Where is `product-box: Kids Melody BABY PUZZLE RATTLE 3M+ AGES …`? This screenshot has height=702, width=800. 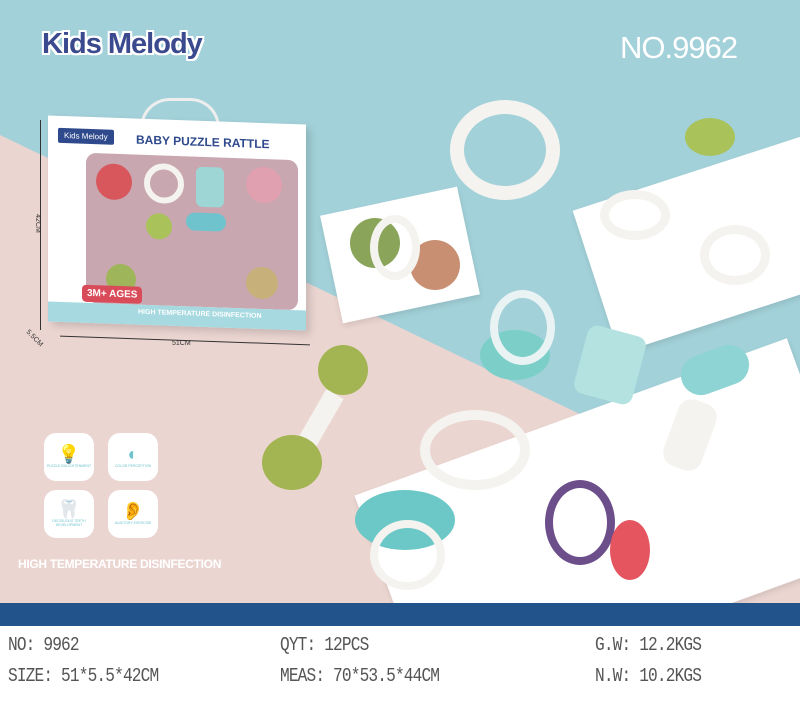 product-box: Kids Melody BABY PUZZLE RATTLE 3M+ AGES … is located at coordinates (177, 223).